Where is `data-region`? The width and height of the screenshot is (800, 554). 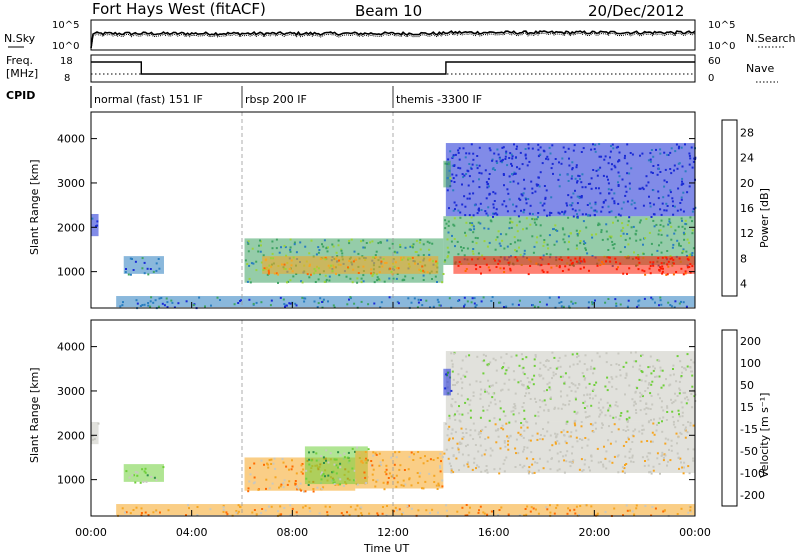 data-region is located at coordinates (569, 447).